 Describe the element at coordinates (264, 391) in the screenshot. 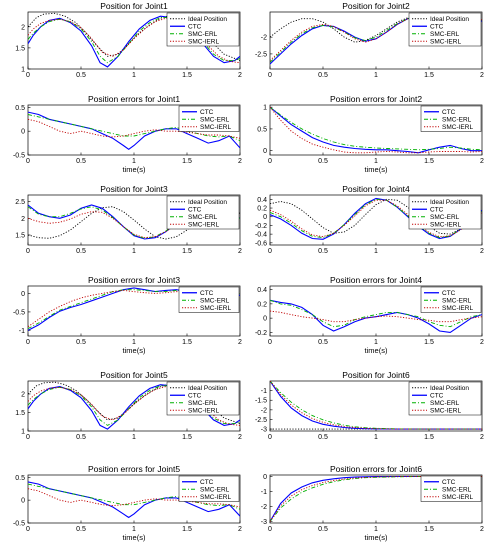

I see `y-tick-label: -1` at that location.